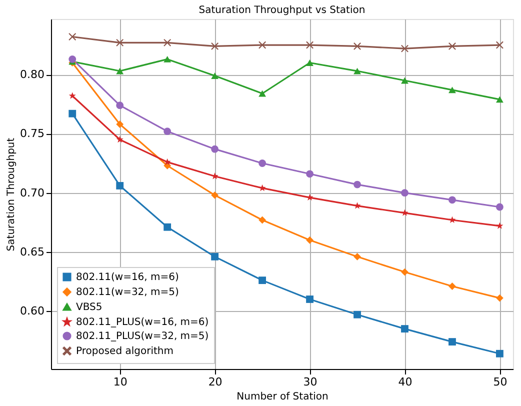  Describe the element at coordinates (142, 336) in the screenshot. I see `legend-label: 802.11_PLUS(w=32, m=5)` at that location.